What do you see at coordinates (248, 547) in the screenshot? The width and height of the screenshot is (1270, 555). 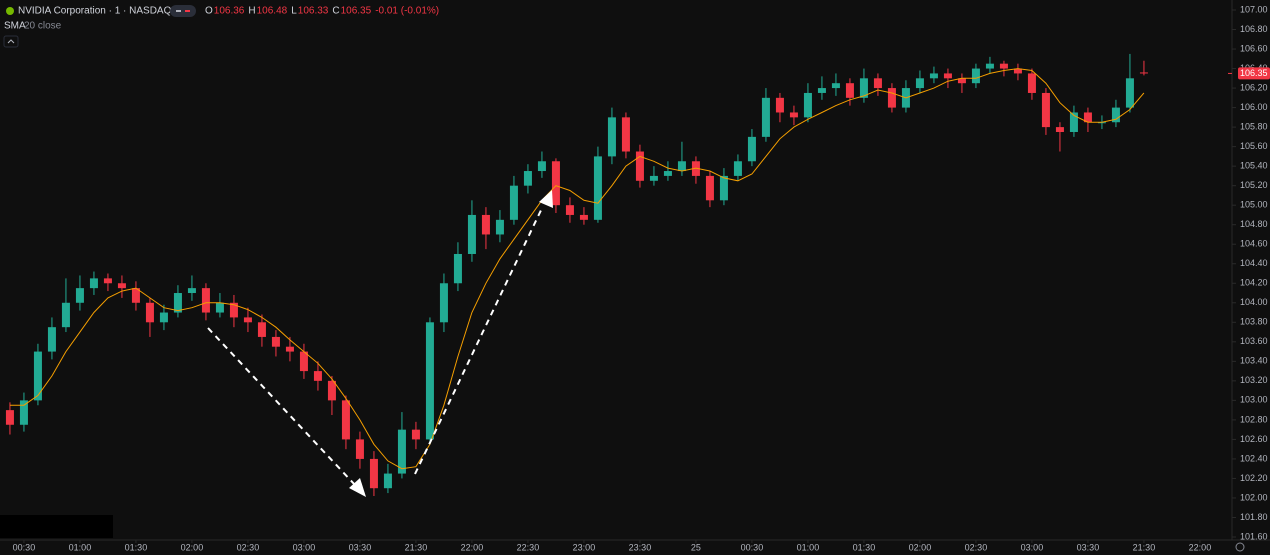 I see `x-tick-label: 02:30` at bounding box center [248, 547].